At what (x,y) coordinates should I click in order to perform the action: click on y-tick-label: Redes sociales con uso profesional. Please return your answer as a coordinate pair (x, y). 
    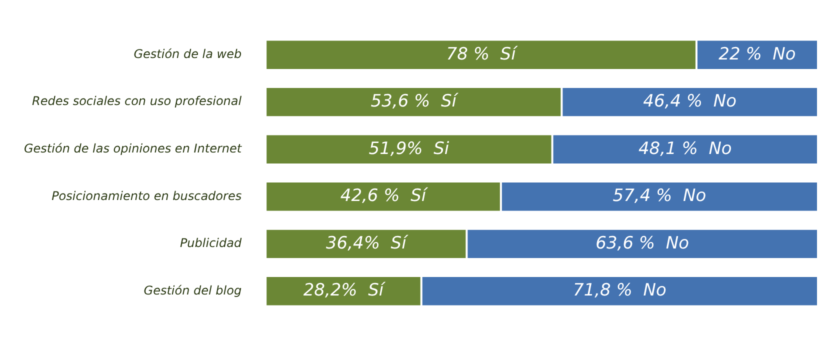
    Looking at the image, I should click on (137, 101).